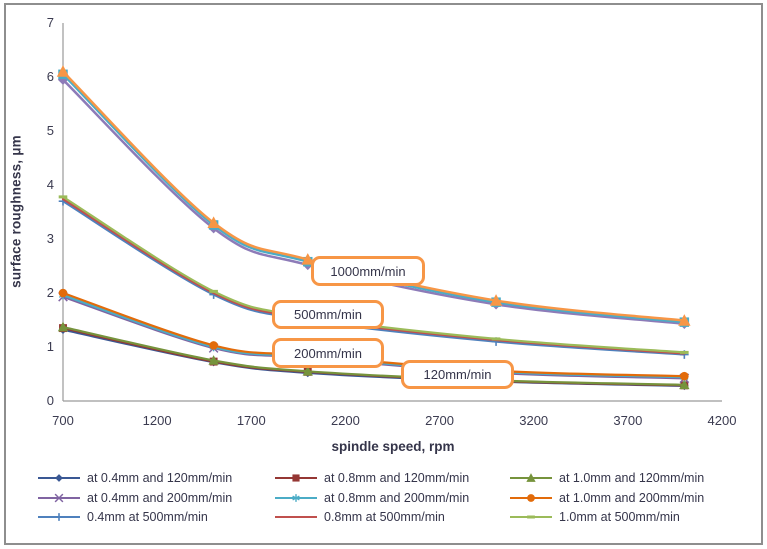 The width and height of the screenshot is (767, 549). I want to click on y-tick-label: 7, so click(50, 22).